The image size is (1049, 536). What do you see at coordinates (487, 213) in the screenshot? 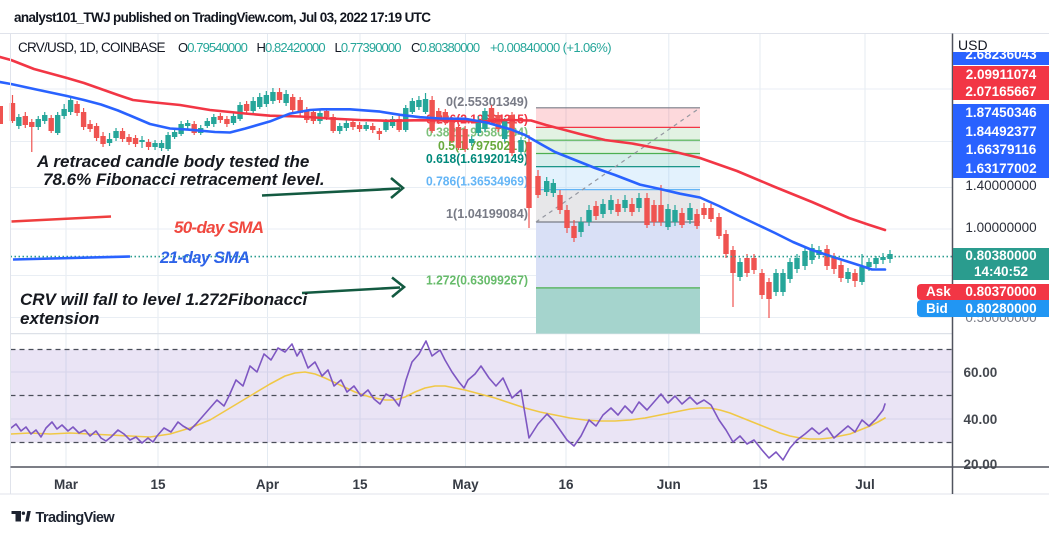
I see `svg-text: 1(1.04199084)` at bounding box center [487, 213].